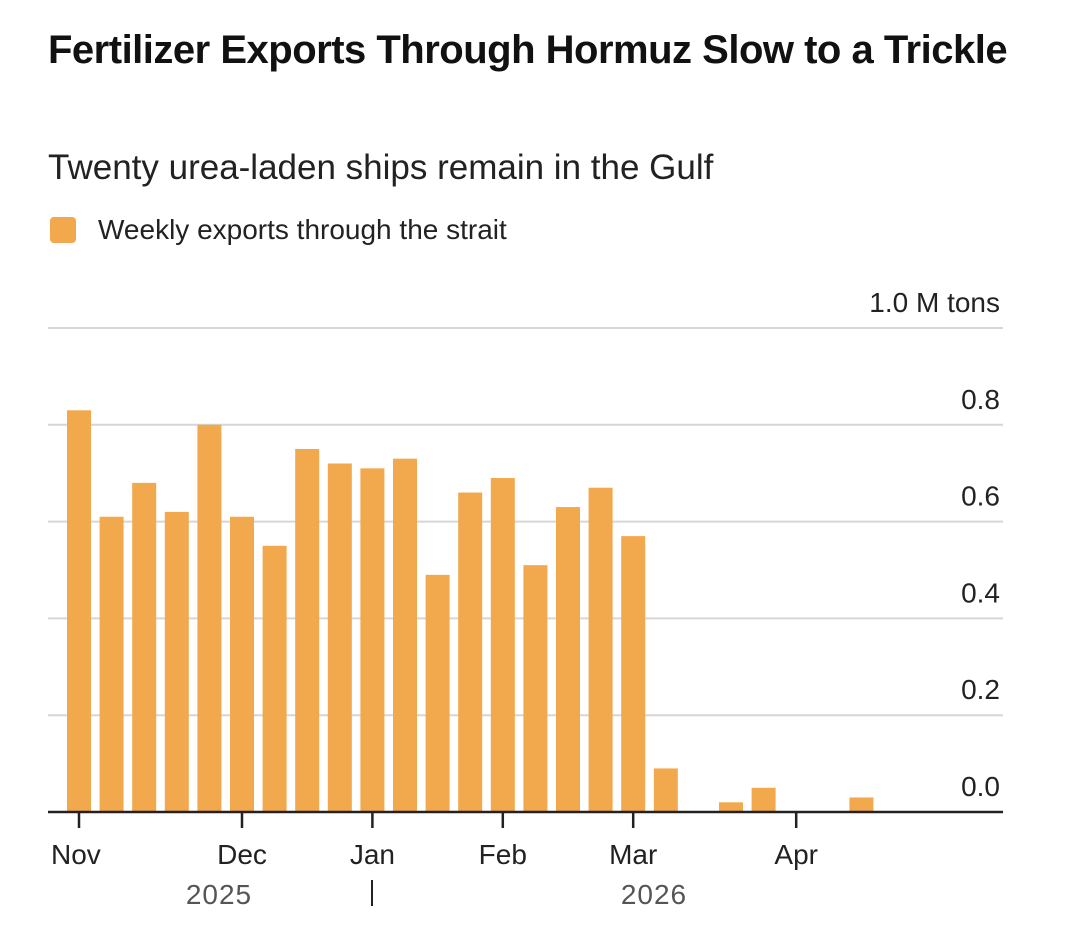 The image size is (1079, 949). Describe the element at coordinates (242, 854) in the screenshot. I see `x-tick-label: Dec` at that location.